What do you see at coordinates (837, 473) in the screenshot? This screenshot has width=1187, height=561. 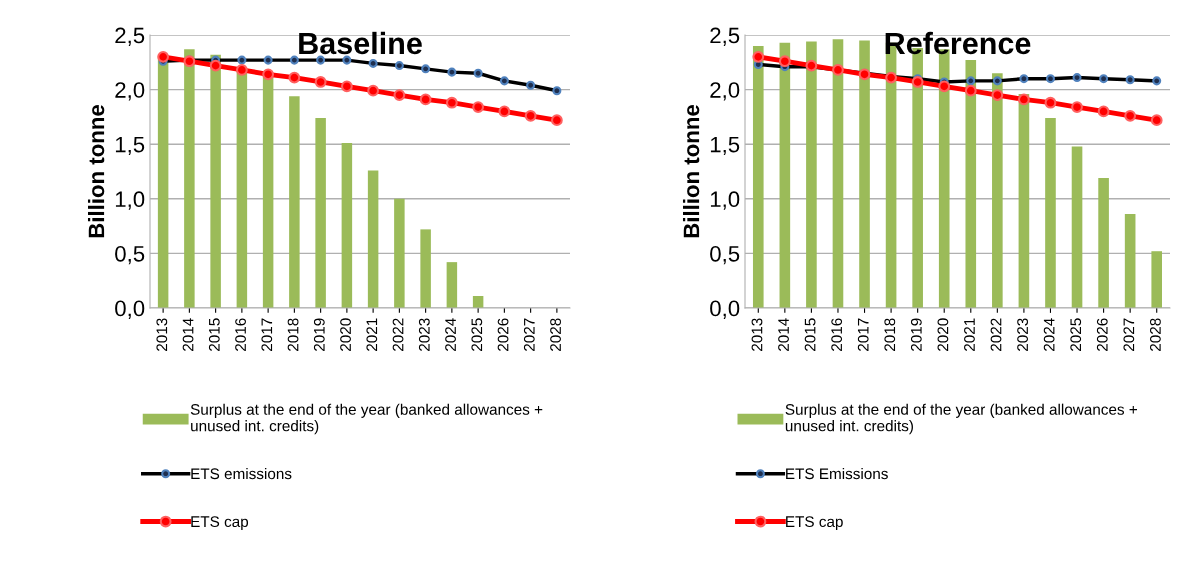 I see `legend-label: ETS Emissions` at bounding box center [837, 473].